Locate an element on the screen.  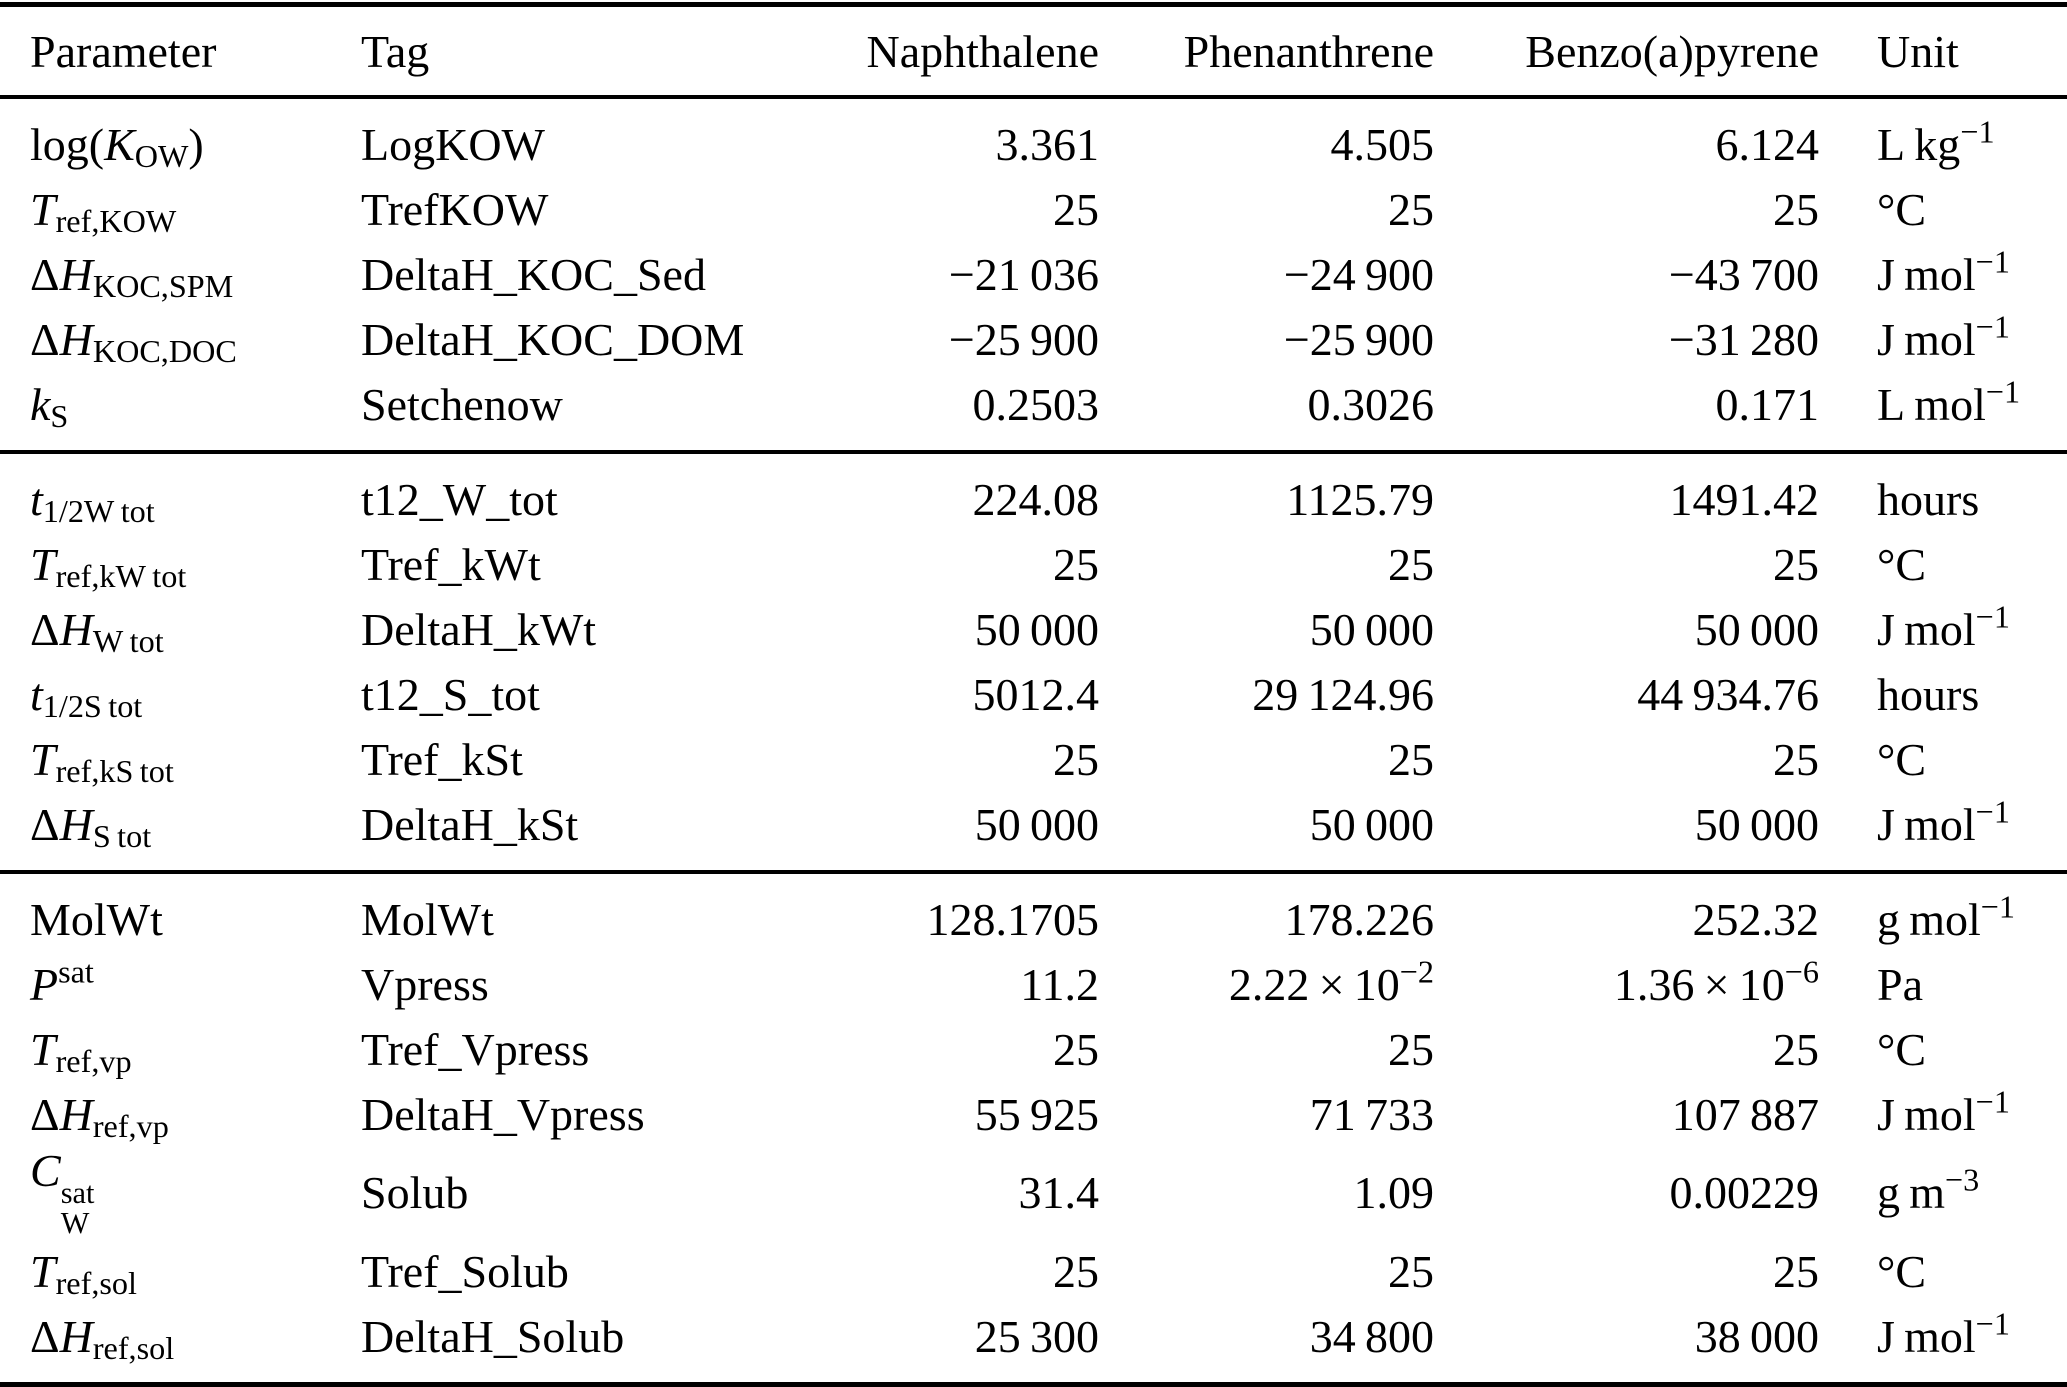
value-cell-benzo-a-pyrene: 1491.42 is located at coordinates (1744, 499).